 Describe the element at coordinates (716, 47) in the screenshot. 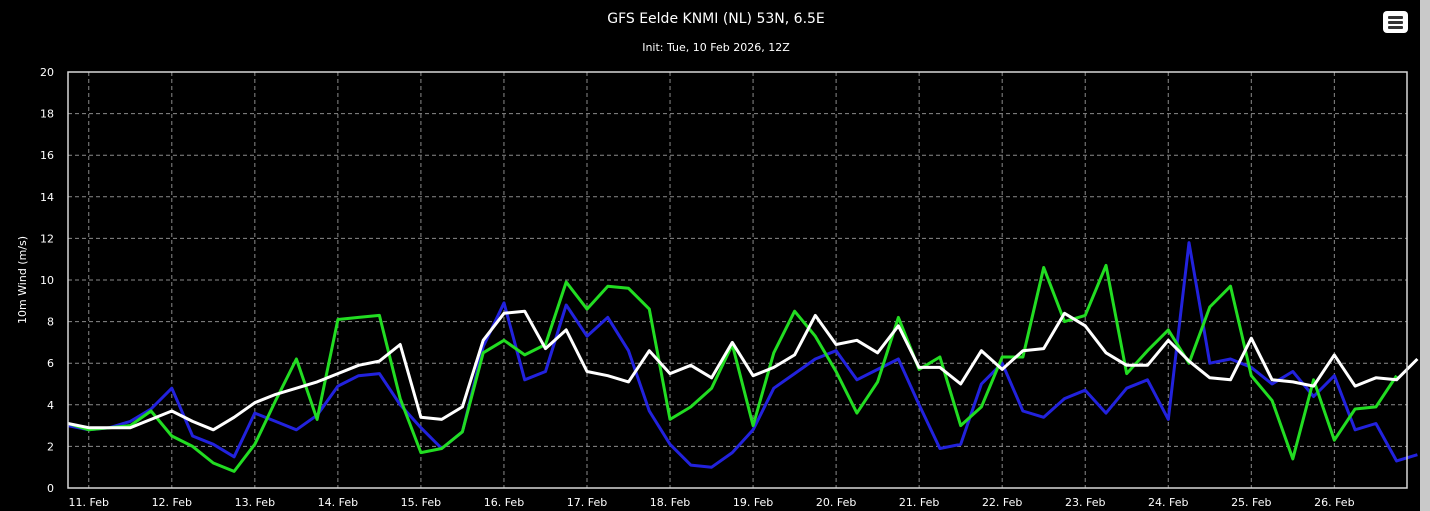

I see `chart-subtitle: Init: Tue, 10 Feb 2026, 12Z` at that location.